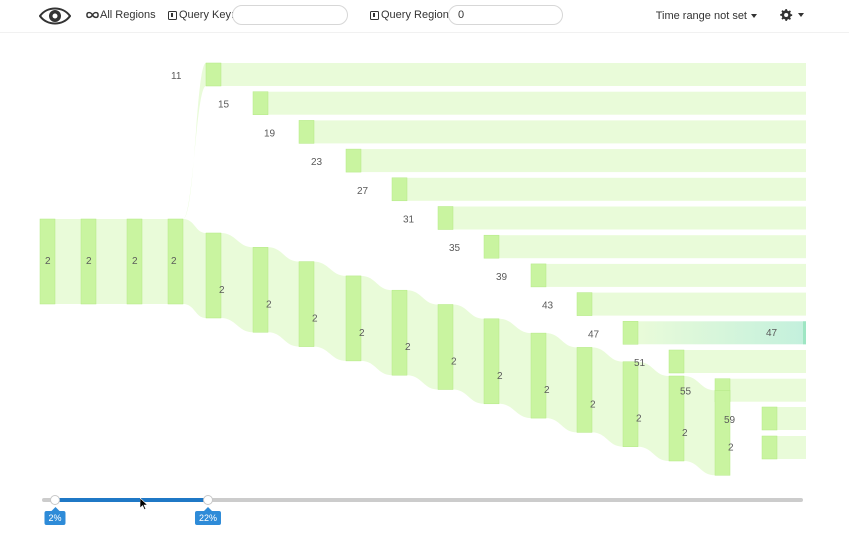 The image size is (849, 539). Describe the element at coordinates (270, 133) in the screenshot. I see `stair-step-label: 19` at that location.